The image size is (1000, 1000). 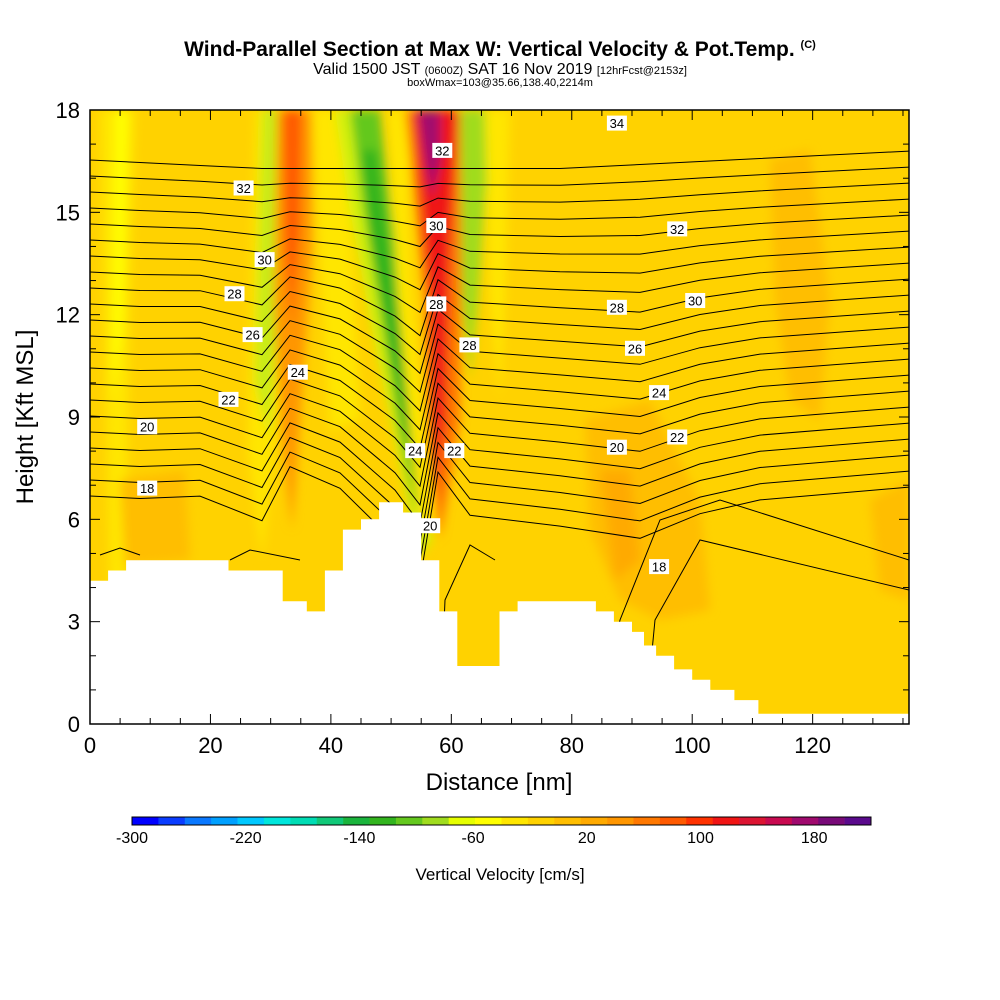 I want to click on theta-label: 24, so click(x=297, y=372).